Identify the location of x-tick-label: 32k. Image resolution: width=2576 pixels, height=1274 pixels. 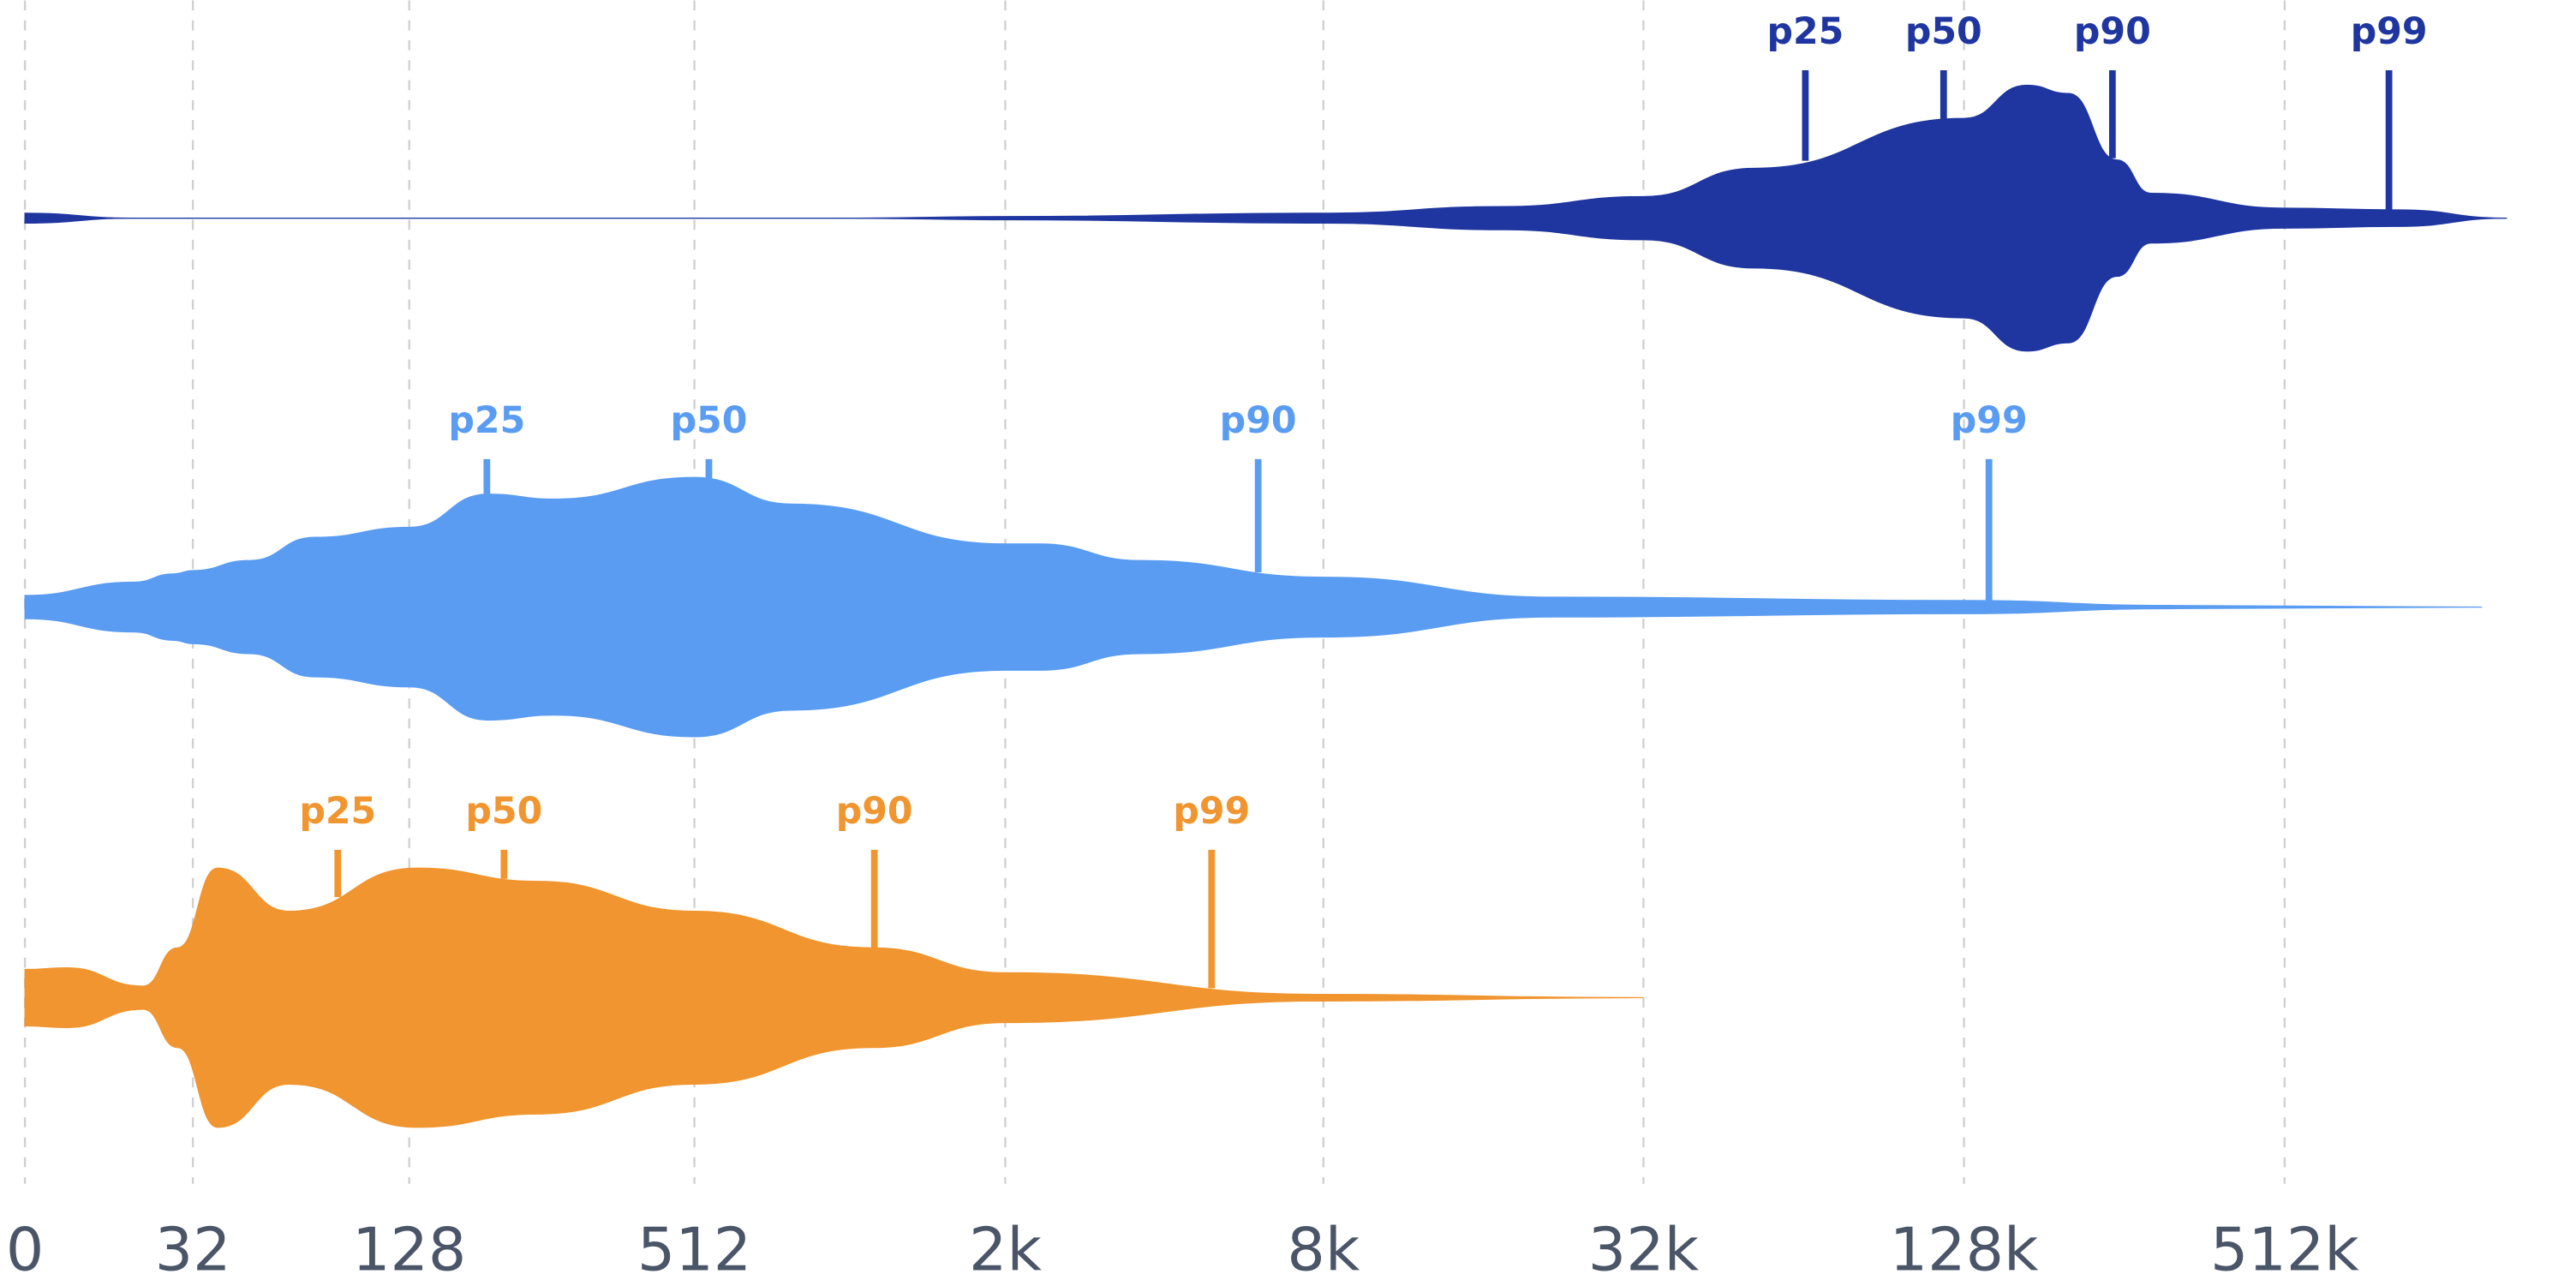
(1644, 1245).